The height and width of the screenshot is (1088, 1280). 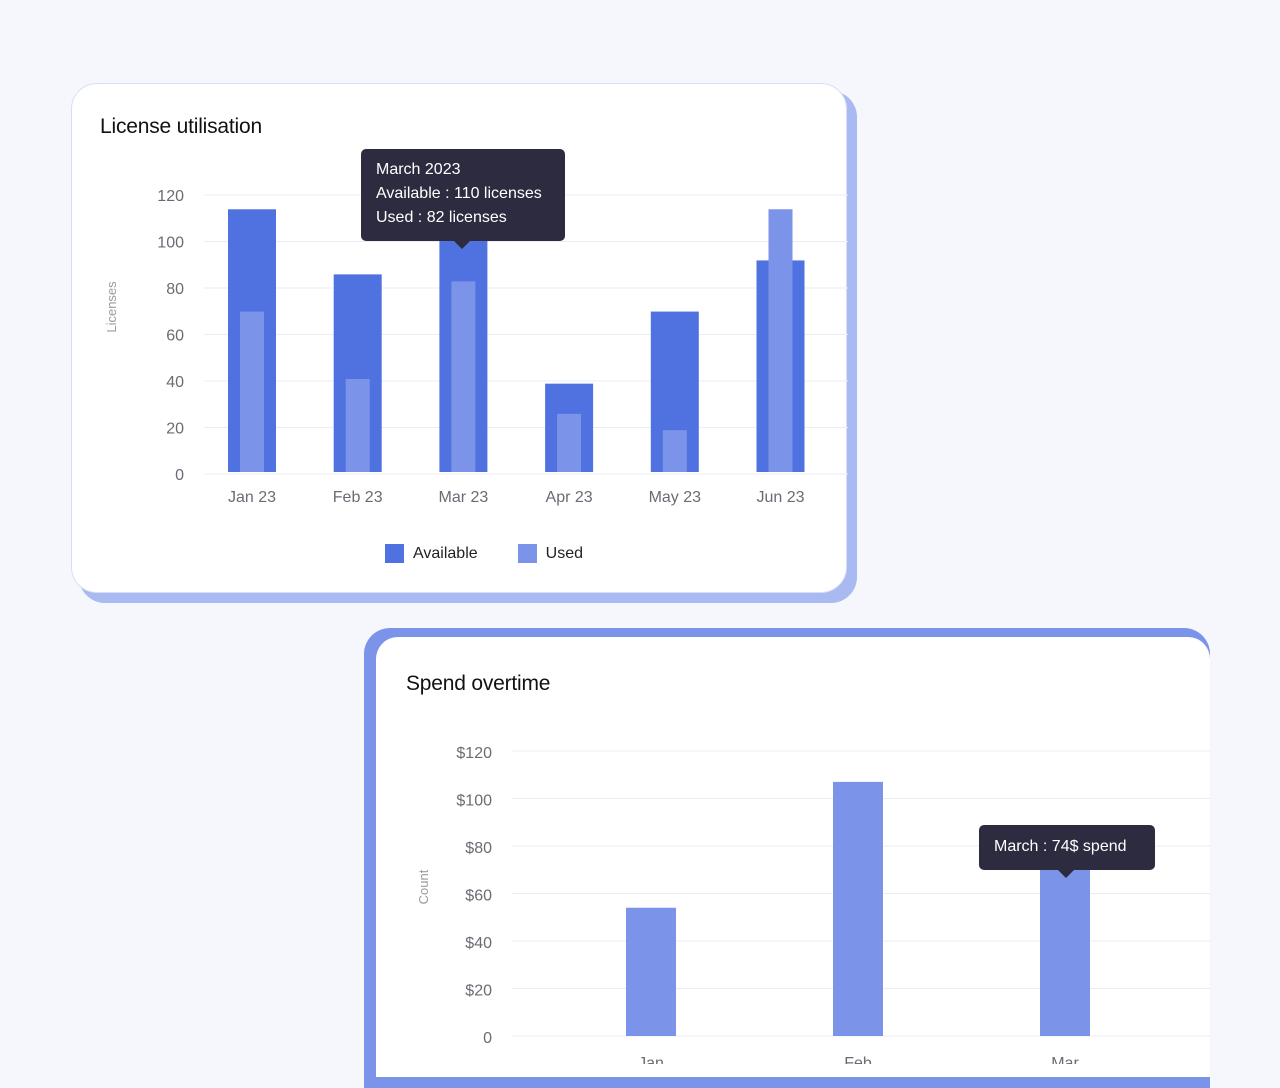 What do you see at coordinates (478, 848) in the screenshot?
I see `y-tick-label: $80` at bounding box center [478, 848].